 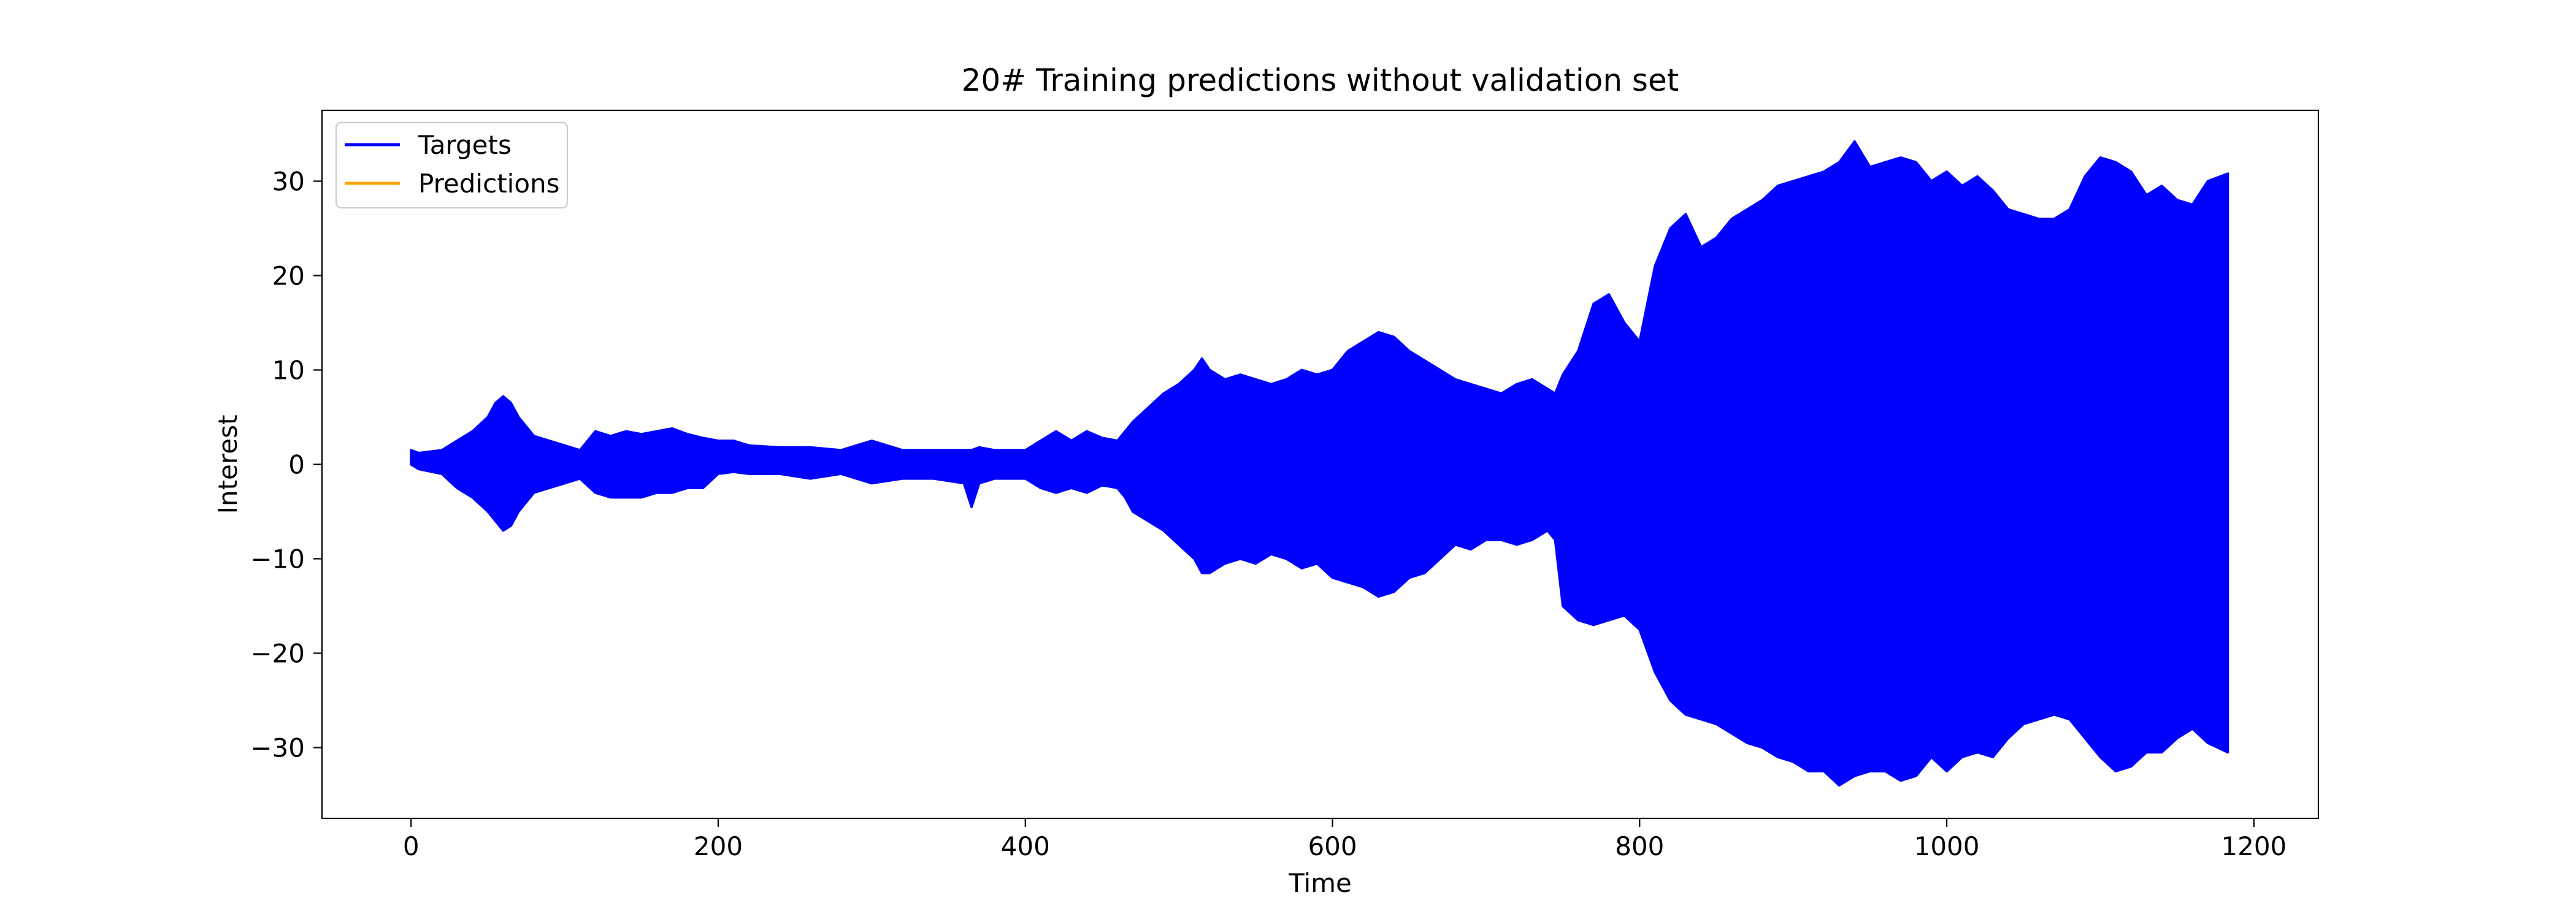 What do you see at coordinates (411, 846) in the screenshot?
I see `x-tick-label: 0` at bounding box center [411, 846].